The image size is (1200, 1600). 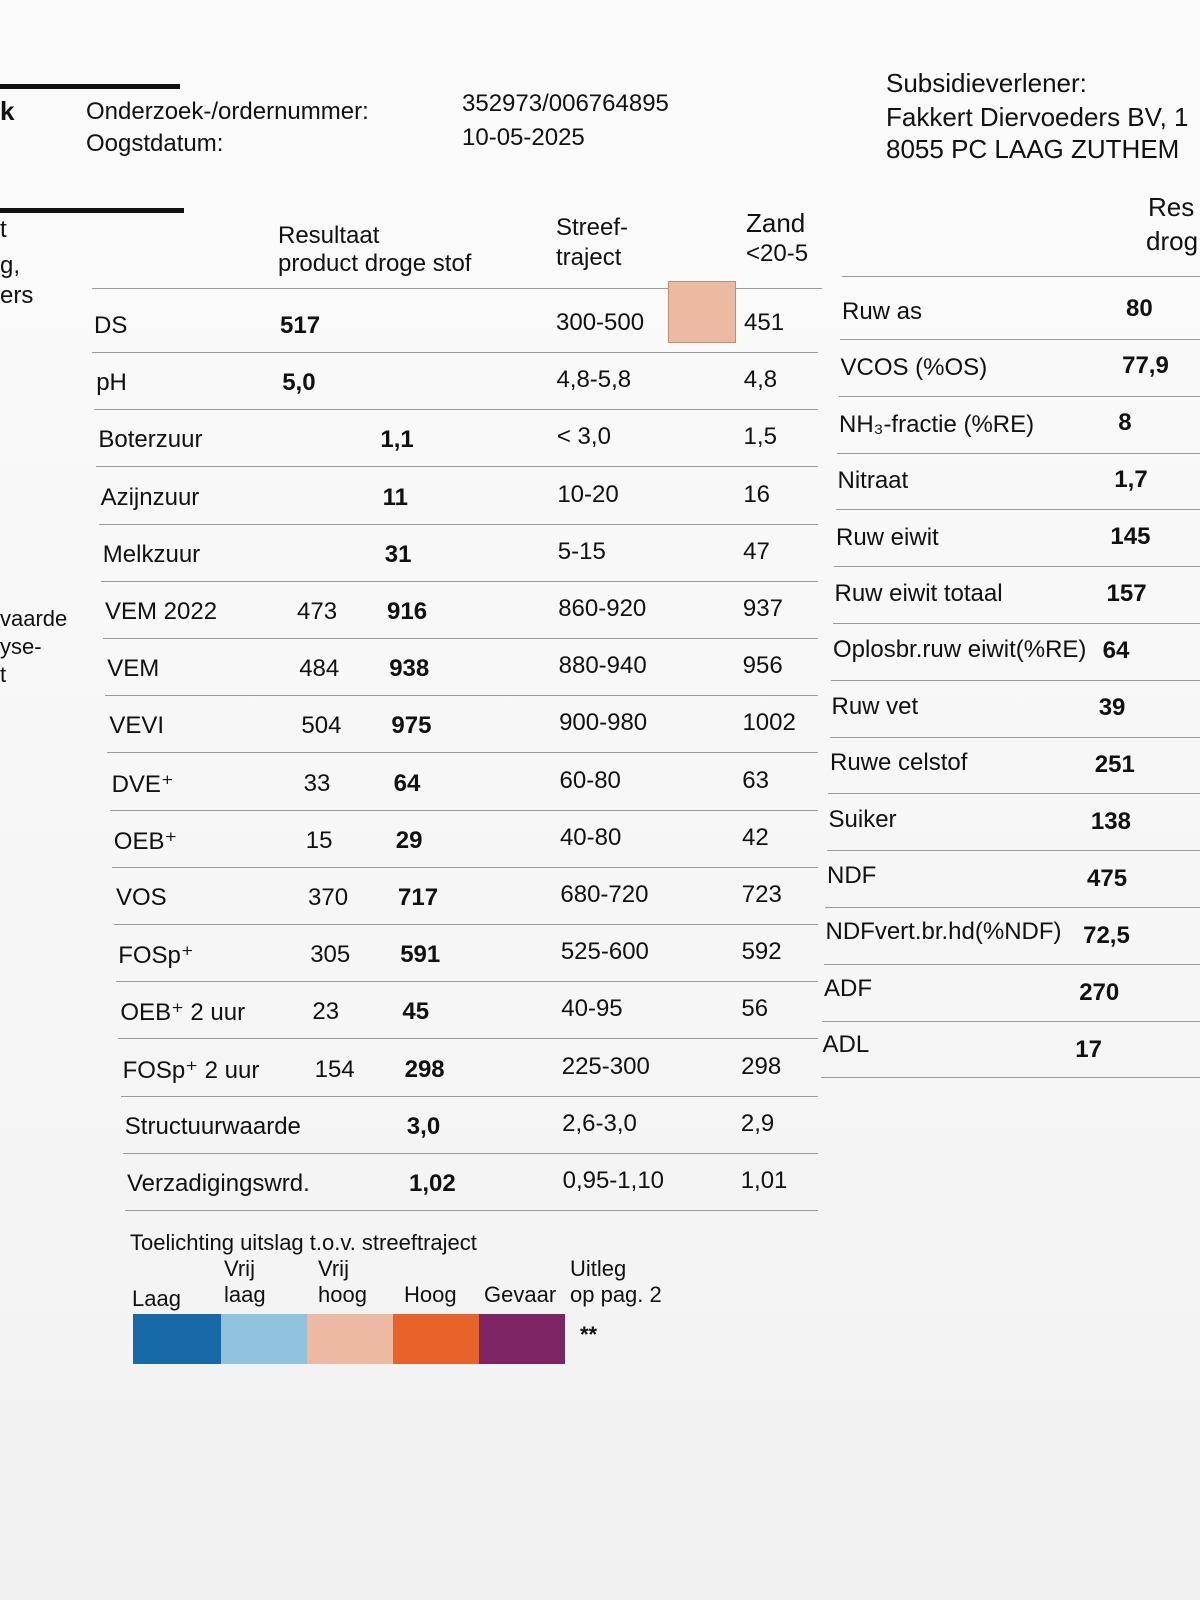 I want to click on right-row-value: 80, so click(x=1139, y=308).